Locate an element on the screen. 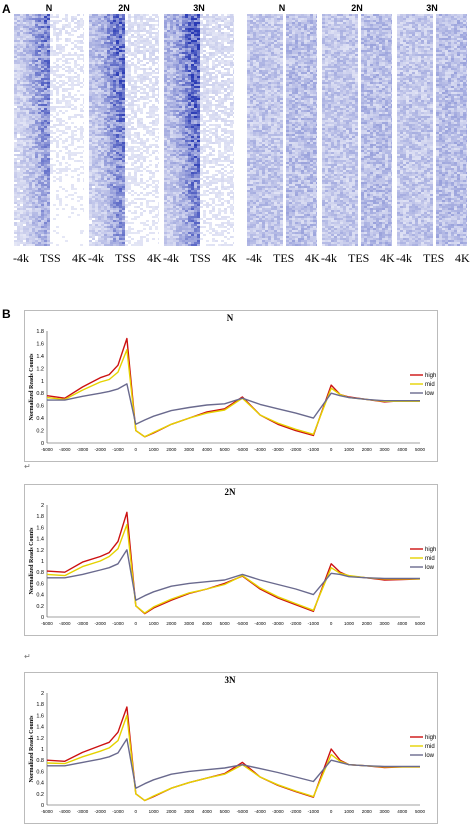 The image size is (474, 829). panel-a-label: A is located at coordinates (6, 9).